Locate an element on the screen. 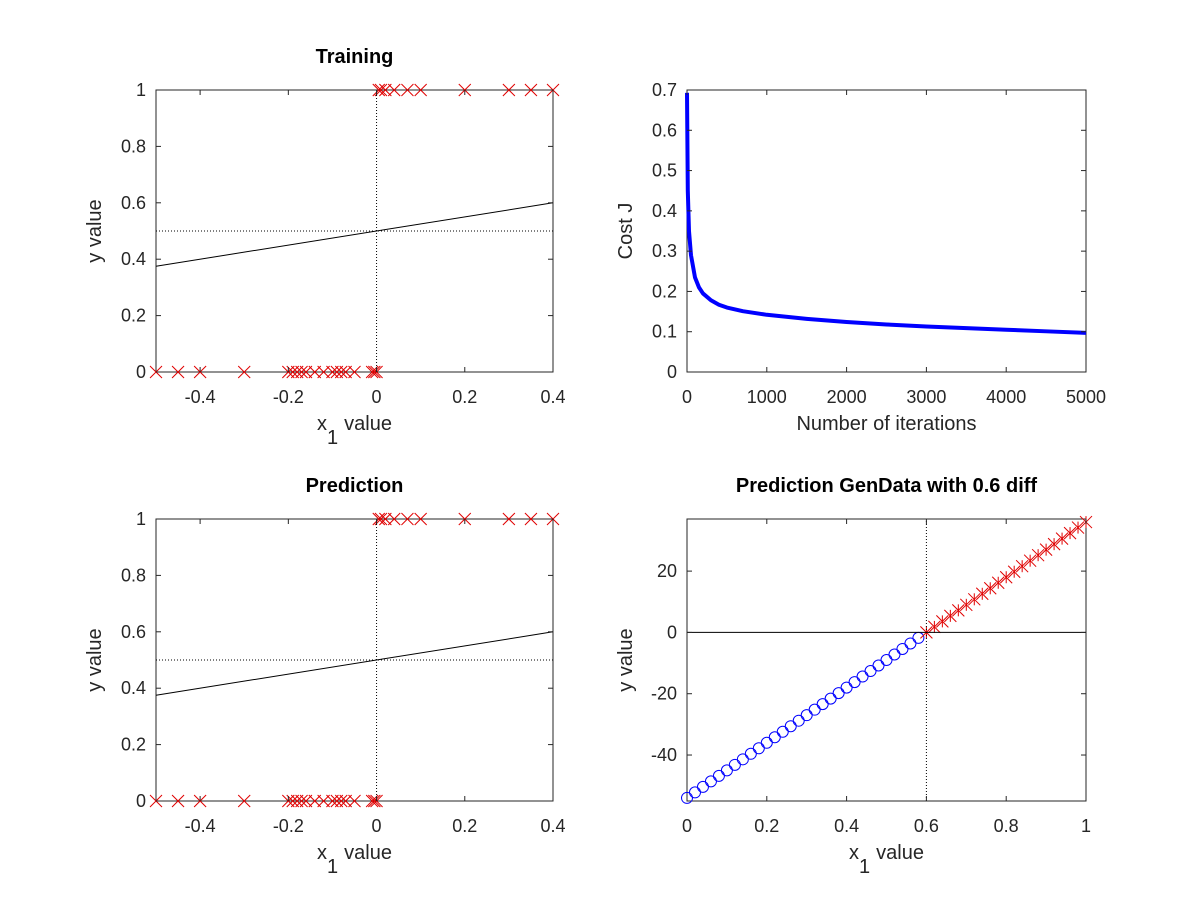 Image resolution: width=1200 pixels, height=900 pixels. chart-title: Prediction GenData with 0.6 diff is located at coordinates (886, 486).